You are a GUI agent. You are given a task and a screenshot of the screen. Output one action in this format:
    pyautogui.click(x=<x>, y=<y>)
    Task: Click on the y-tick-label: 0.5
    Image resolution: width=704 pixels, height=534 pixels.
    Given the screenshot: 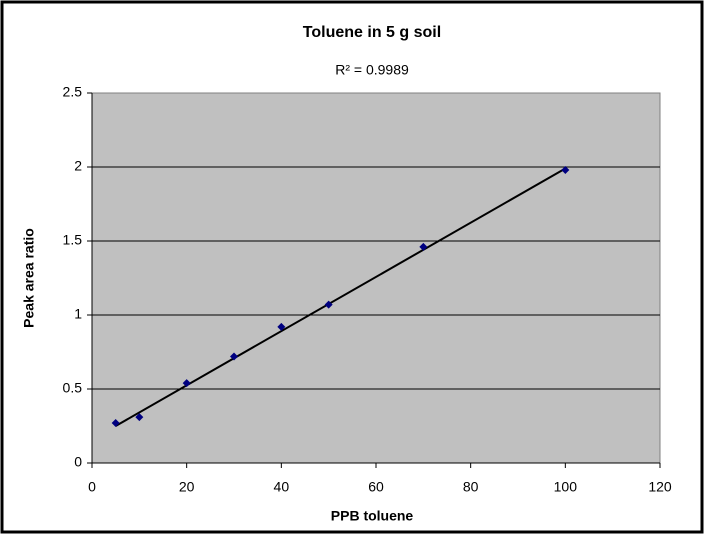 What is the action you would take?
    pyautogui.click(x=73, y=388)
    